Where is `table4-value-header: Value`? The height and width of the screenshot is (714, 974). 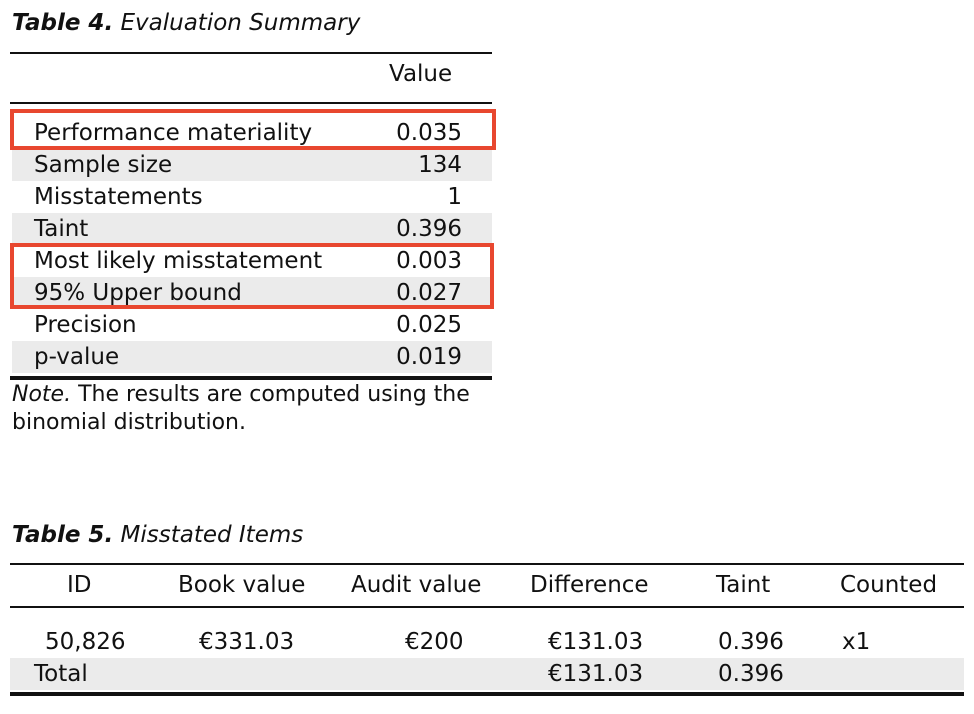 table4-value-header: Value is located at coordinates (421, 74).